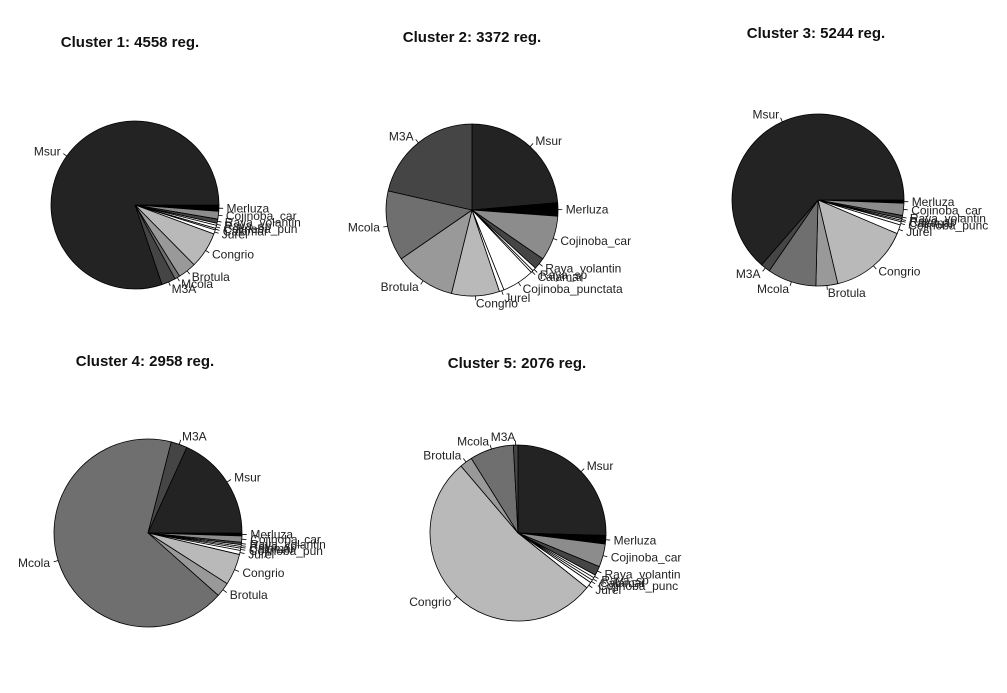  Describe the element at coordinates (816, 33) in the screenshot. I see `chart-title: Cluster 3: 5244 reg.` at that location.